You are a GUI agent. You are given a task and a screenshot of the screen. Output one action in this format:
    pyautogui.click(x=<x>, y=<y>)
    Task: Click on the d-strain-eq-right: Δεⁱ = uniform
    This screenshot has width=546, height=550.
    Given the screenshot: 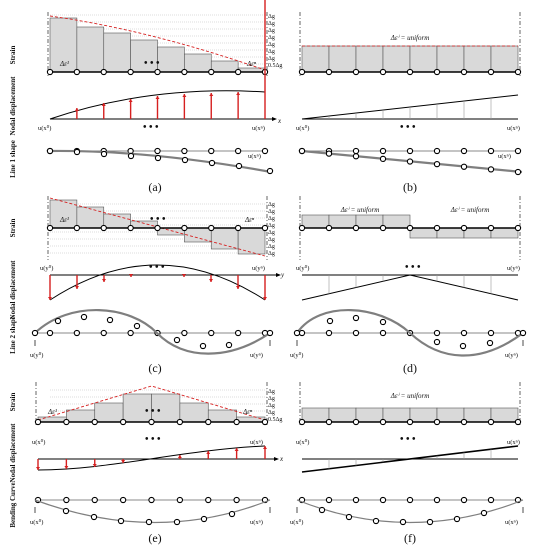 What is the action you would take?
    pyautogui.click(x=470, y=210)
    